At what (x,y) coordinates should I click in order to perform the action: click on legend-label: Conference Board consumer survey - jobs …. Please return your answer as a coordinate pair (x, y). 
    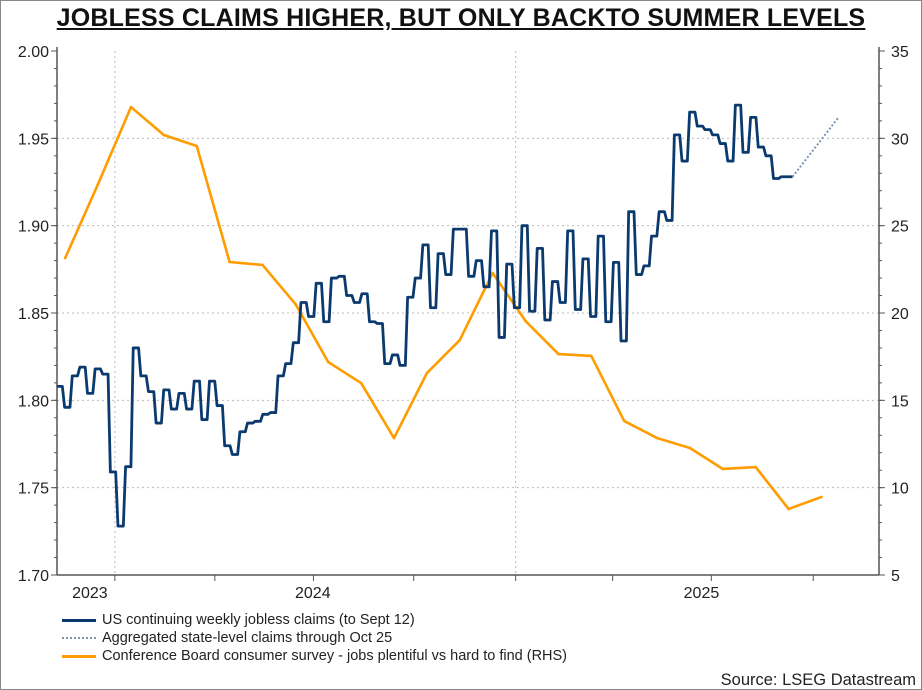
    Looking at the image, I should click on (335, 656).